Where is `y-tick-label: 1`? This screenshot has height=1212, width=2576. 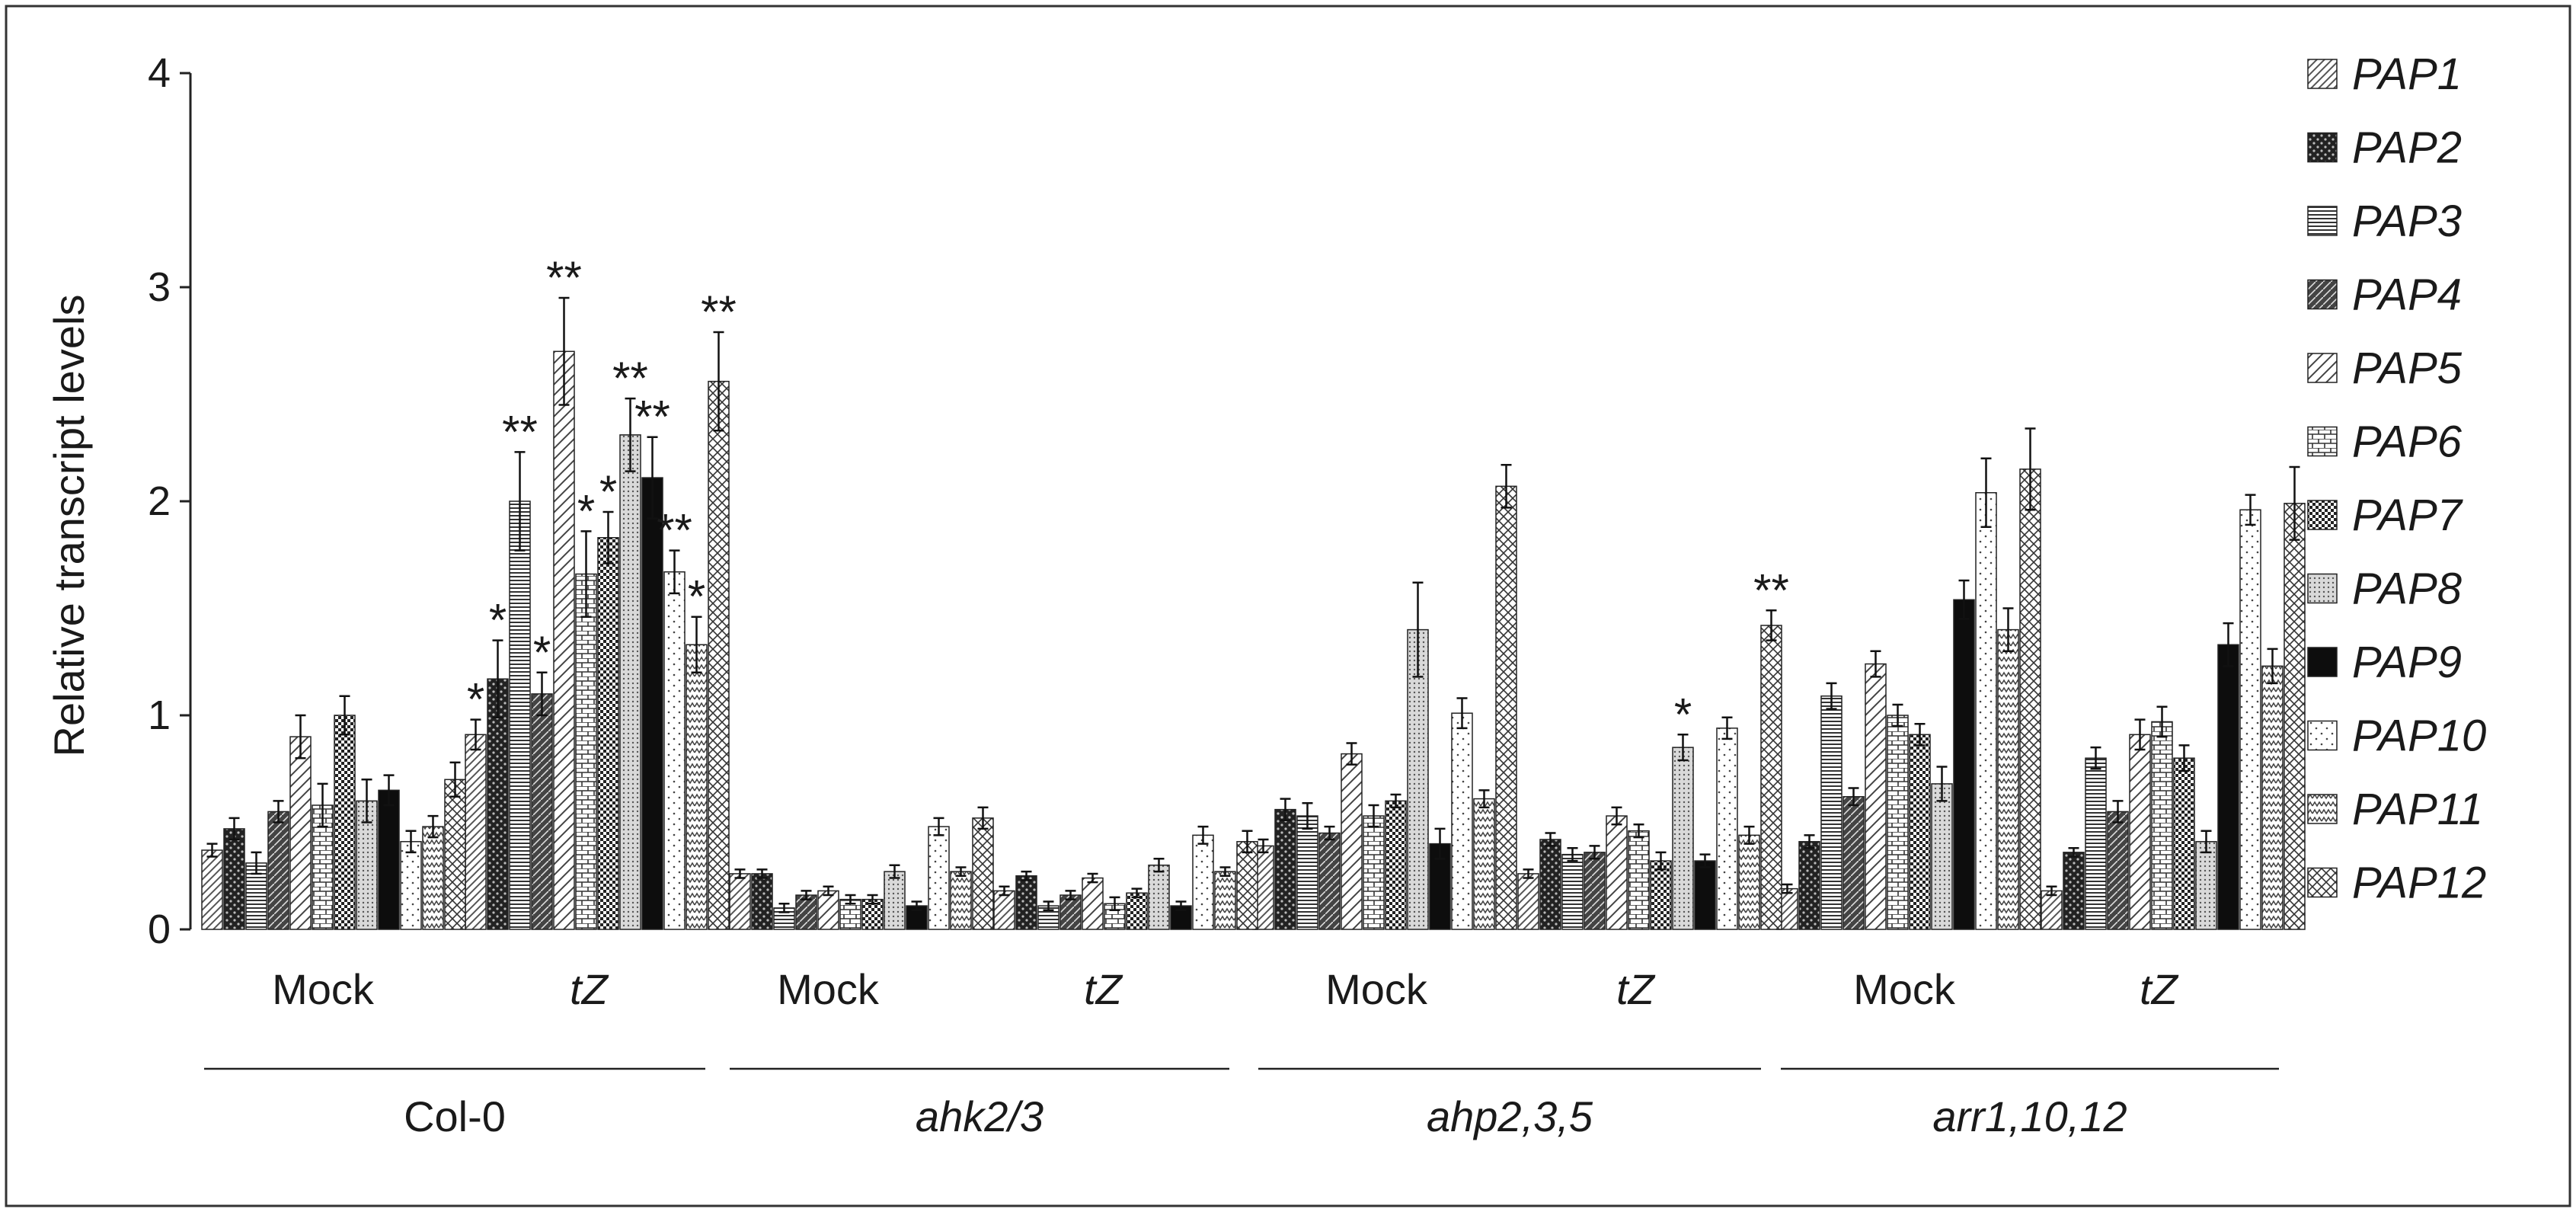
y-tick-label: 1 is located at coordinates (159, 715).